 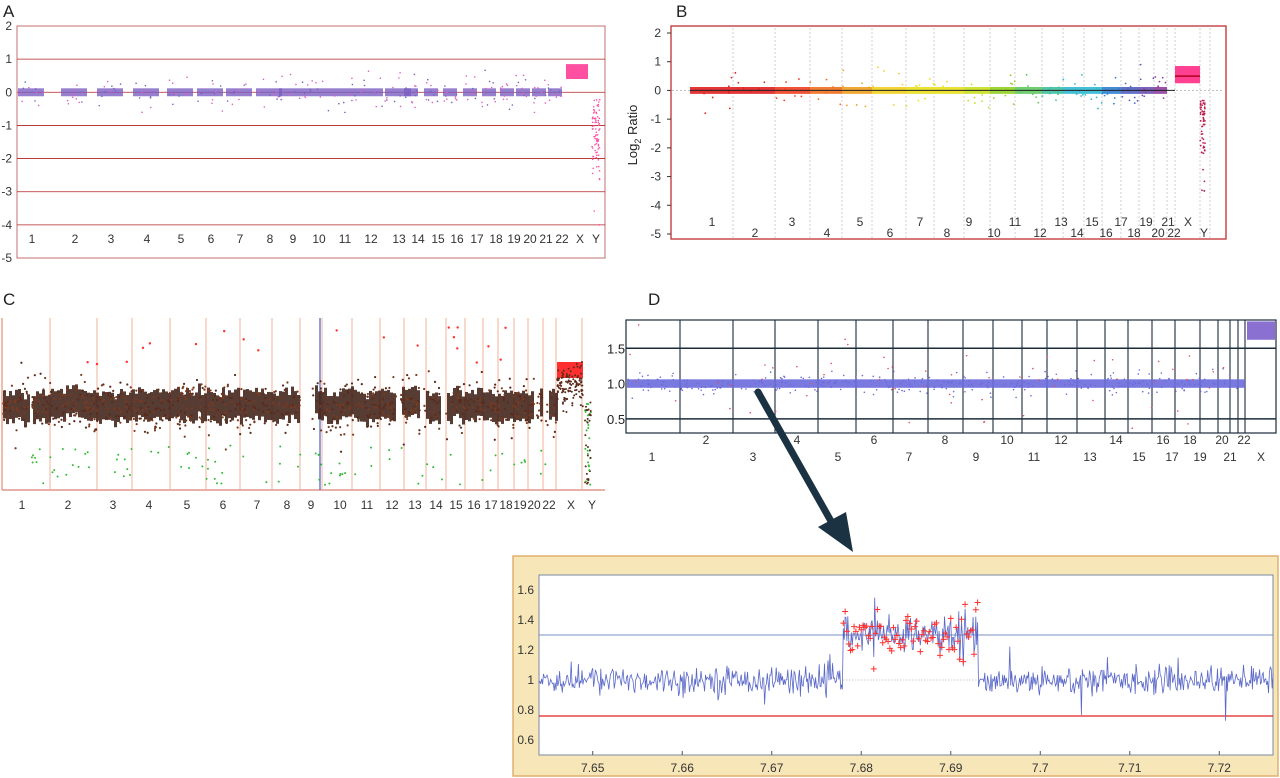 I want to click on chart-d-y-tick-label: 1.5, so click(x=616, y=348).